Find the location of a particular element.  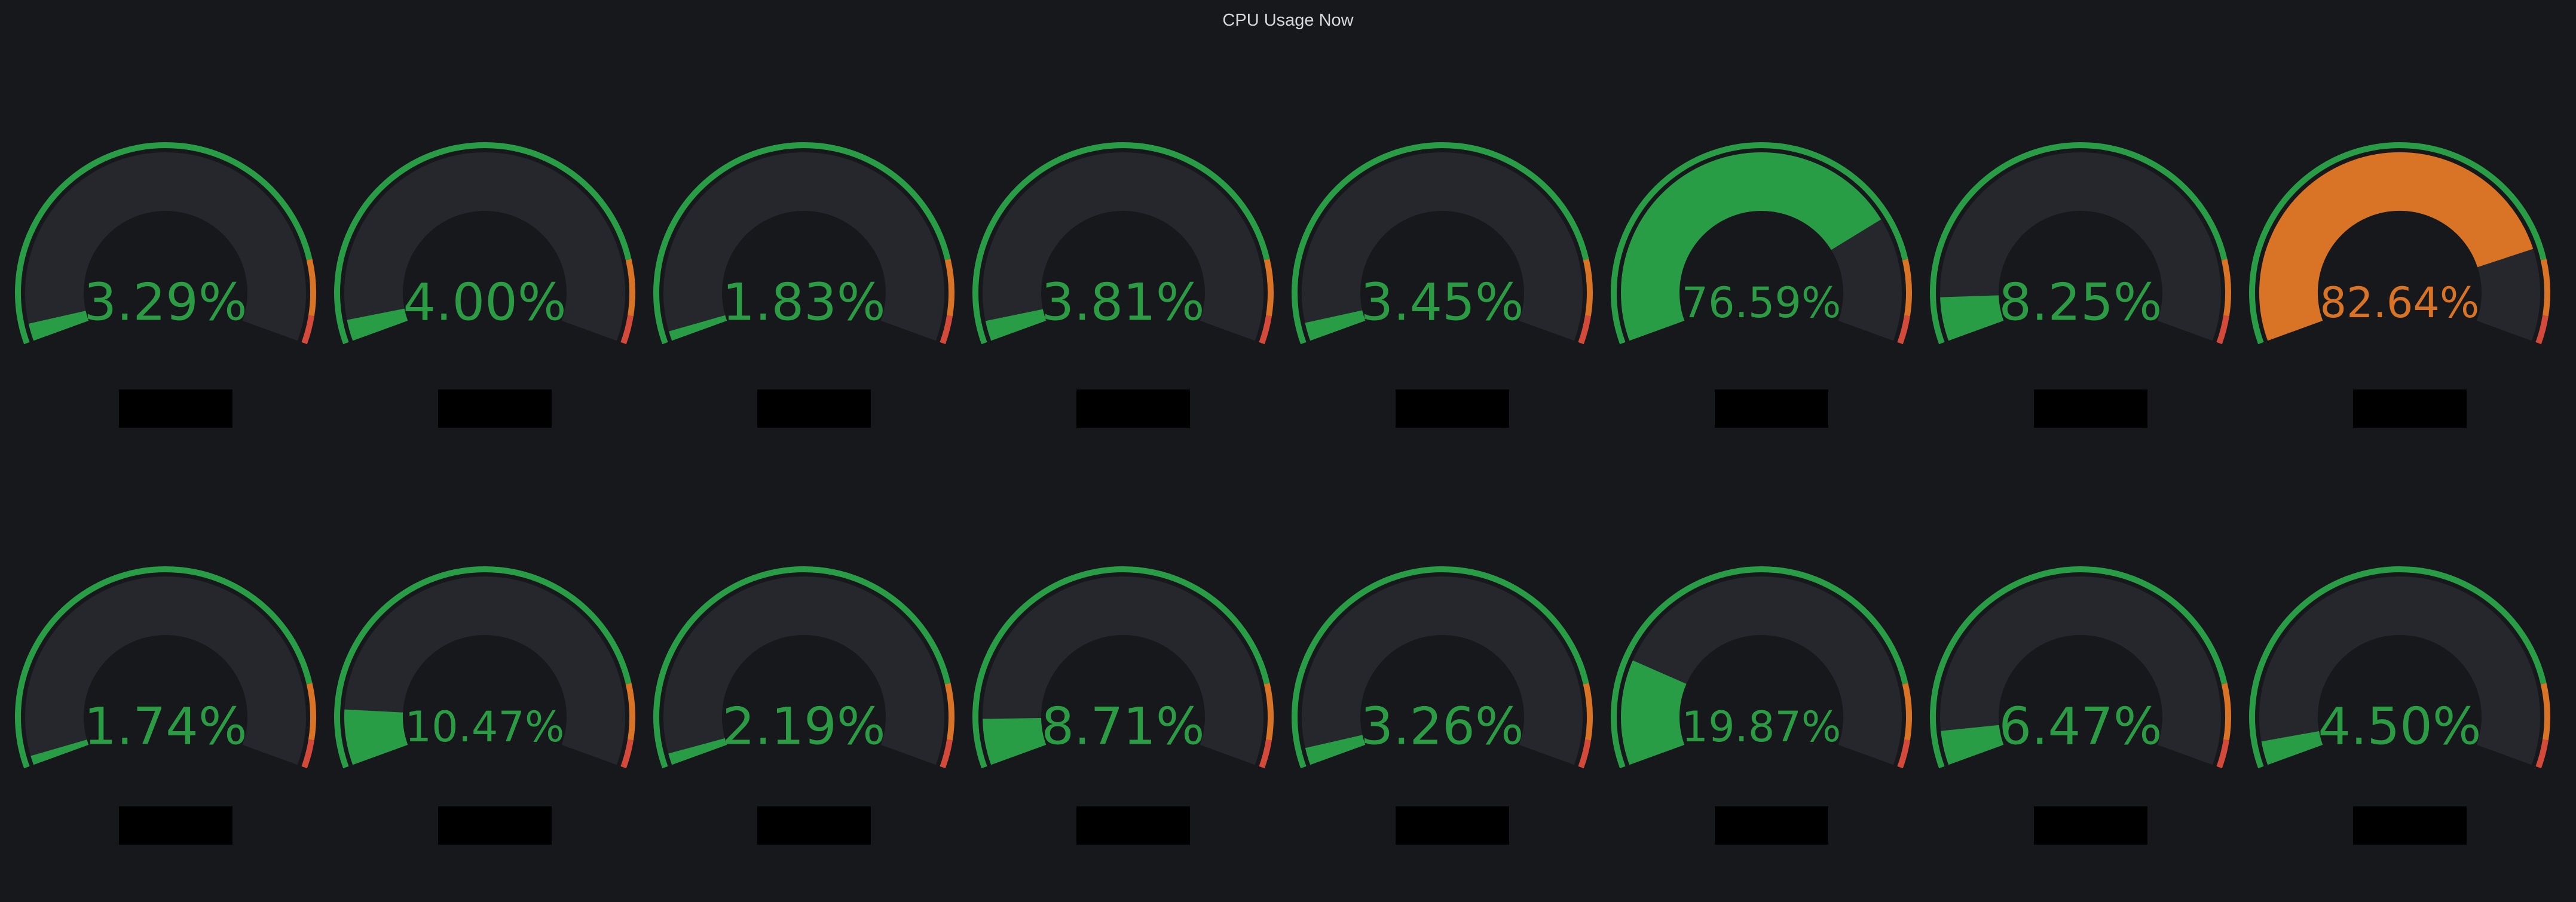

gauge-value-text: 8.25% is located at coordinates (2080, 302).